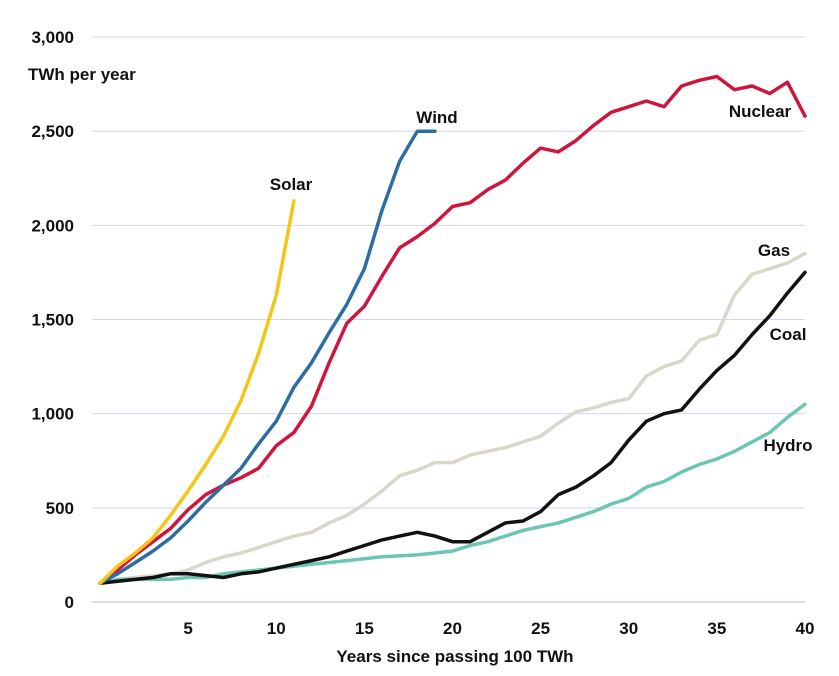 This screenshot has width=839, height=676. Describe the element at coordinates (364, 628) in the screenshot. I see `x-tick-label: 15` at that location.